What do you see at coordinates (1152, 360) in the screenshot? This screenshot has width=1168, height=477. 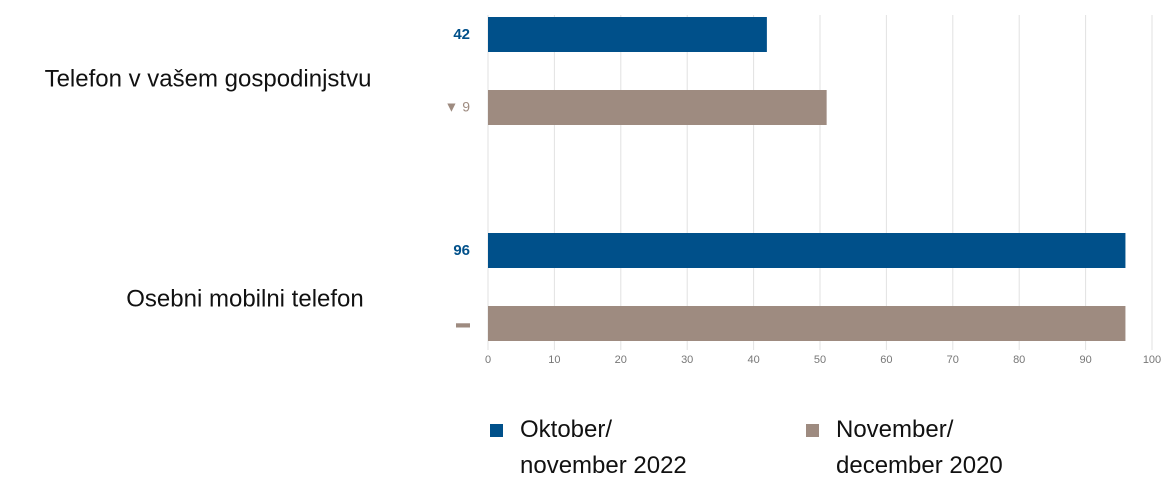 I see `x-tick-label: 100` at bounding box center [1152, 360].